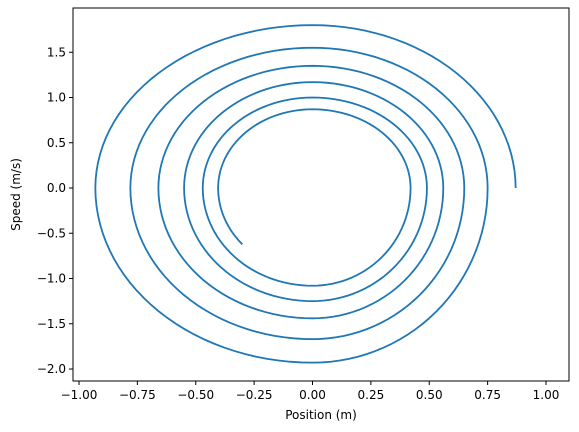  What do you see at coordinates (312, 395) in the screenshot?
I see `x-tick-label: 0.00` at bounding box center [312, 395].